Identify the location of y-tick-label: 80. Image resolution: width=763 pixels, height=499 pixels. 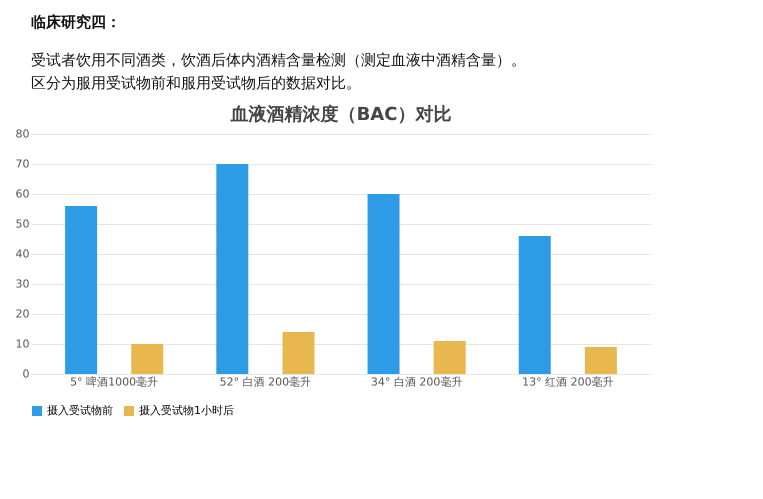
(23, 134).